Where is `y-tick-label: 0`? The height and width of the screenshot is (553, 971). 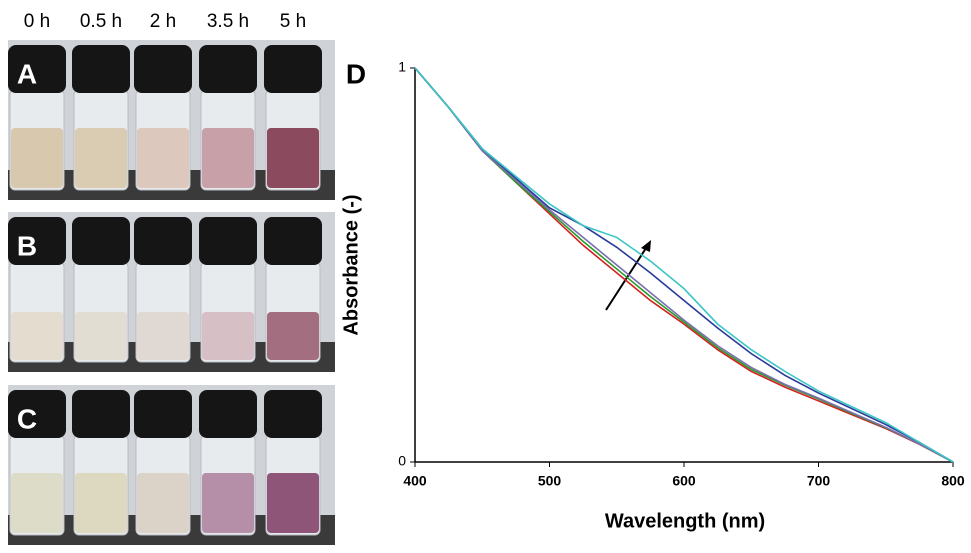
y-tick-label: 0 is located at coordinates (402, 461).